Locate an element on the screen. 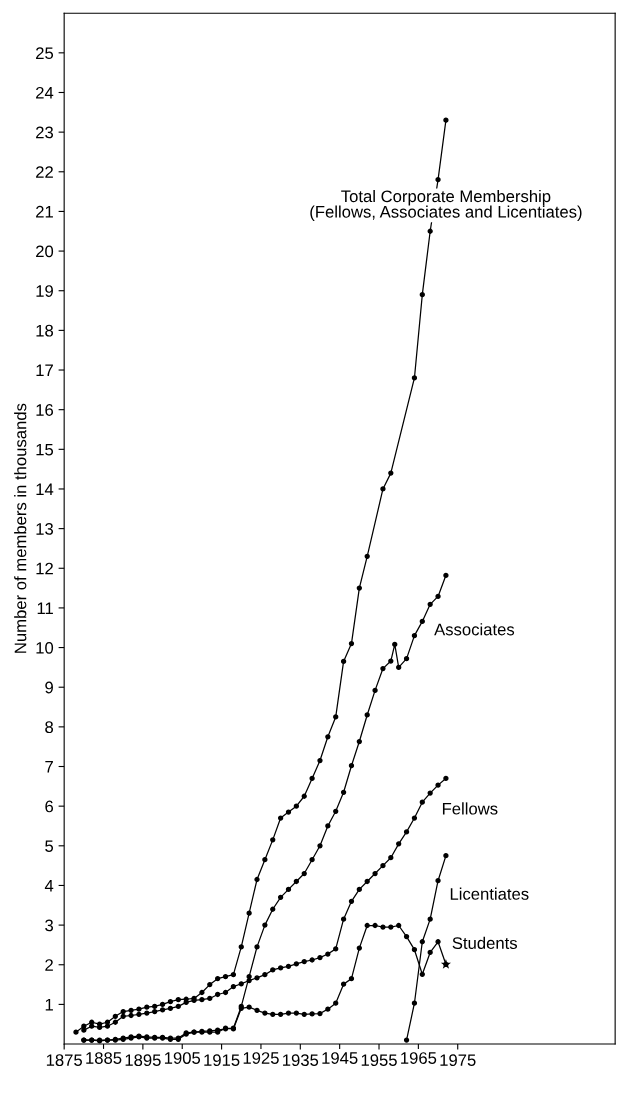 The image size is (617, 1099). series-label: Total Corporate Membership (Fellows, Associates and Licentiates) is located at coordinates (446, 205).